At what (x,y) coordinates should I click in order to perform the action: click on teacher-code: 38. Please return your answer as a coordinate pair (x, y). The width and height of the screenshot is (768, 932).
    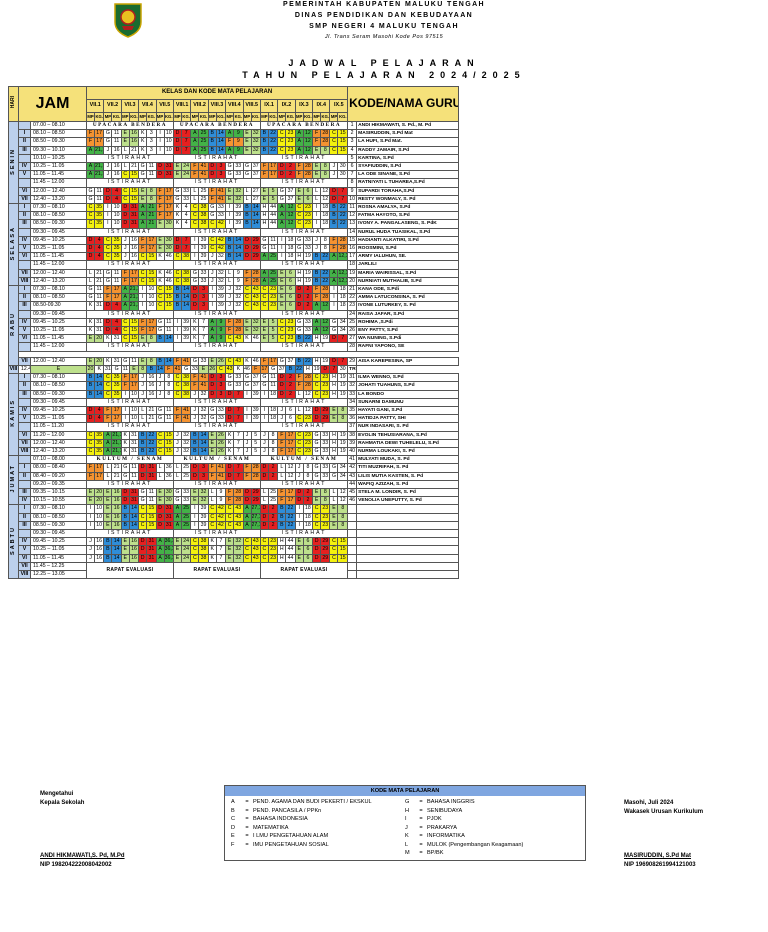
    Looking at the image, I should click on (203, 550).